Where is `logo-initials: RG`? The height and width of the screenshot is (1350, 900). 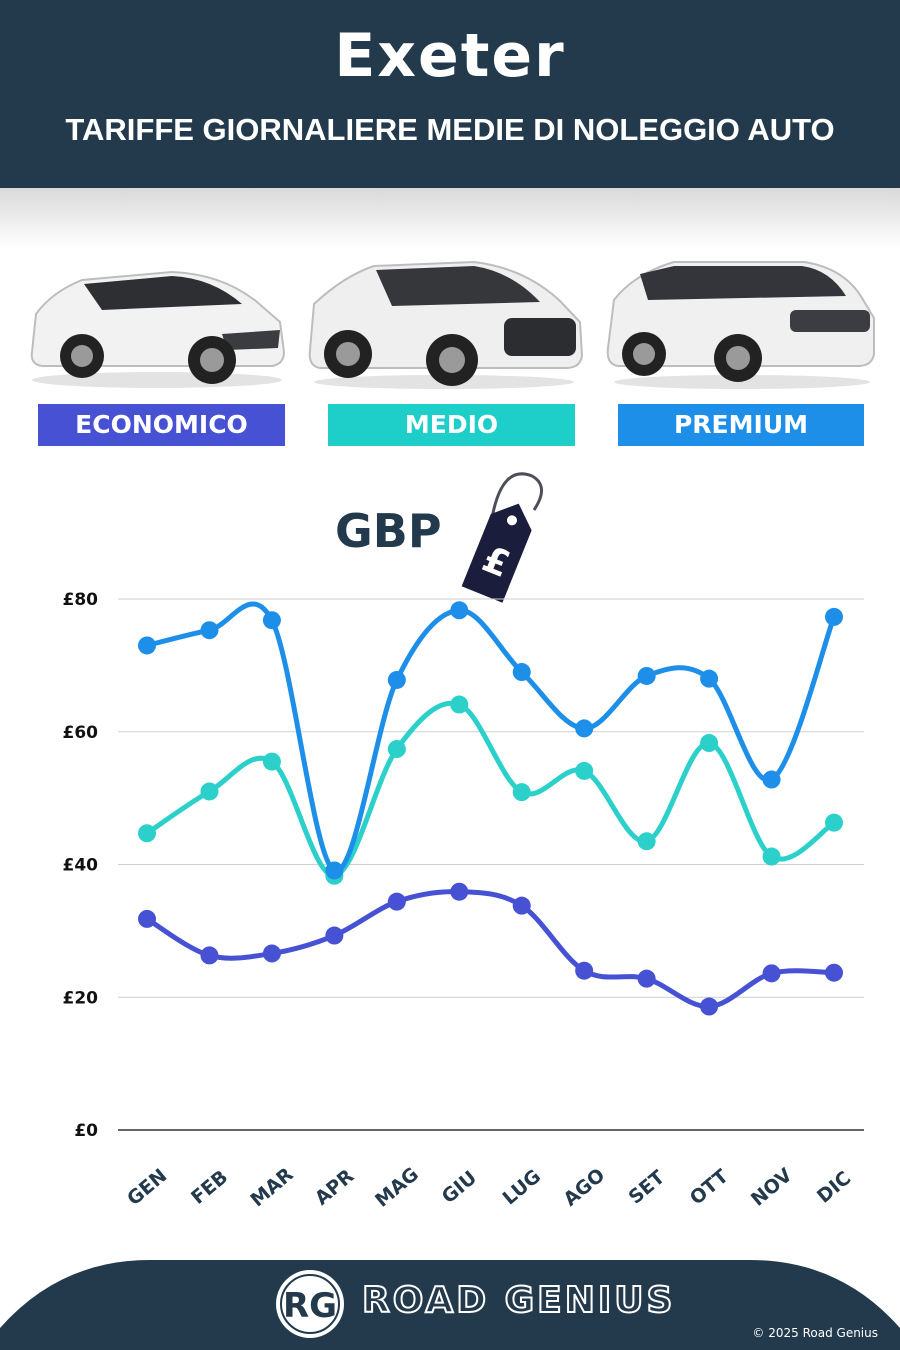
logo-initials: RG is located at coordinates (310, 1306).